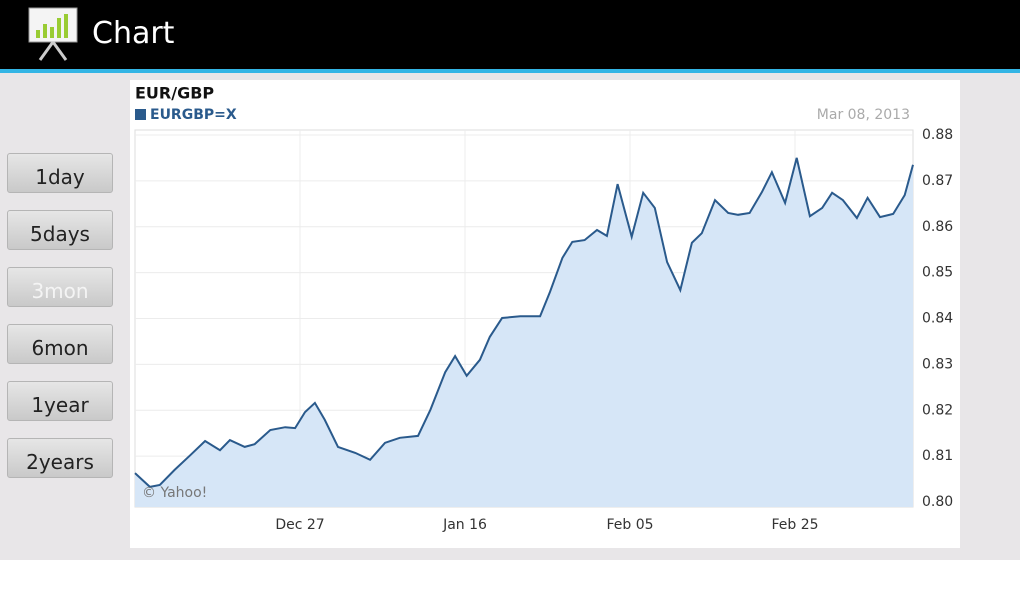  Describe the element at coordinates (60, 173) in the screenshot. I see `range-button: 1day` at that location.